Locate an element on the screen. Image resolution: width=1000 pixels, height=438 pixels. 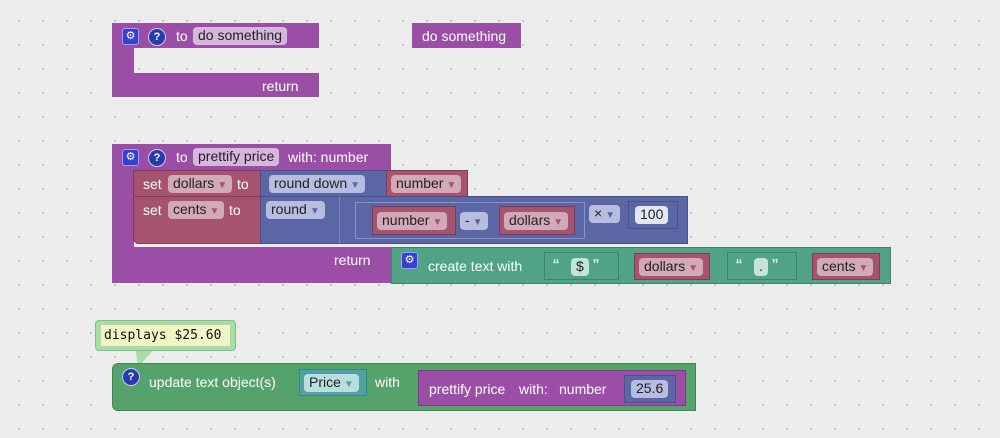
round-down-block: round down ▼ is located at coordinates (323, 183).